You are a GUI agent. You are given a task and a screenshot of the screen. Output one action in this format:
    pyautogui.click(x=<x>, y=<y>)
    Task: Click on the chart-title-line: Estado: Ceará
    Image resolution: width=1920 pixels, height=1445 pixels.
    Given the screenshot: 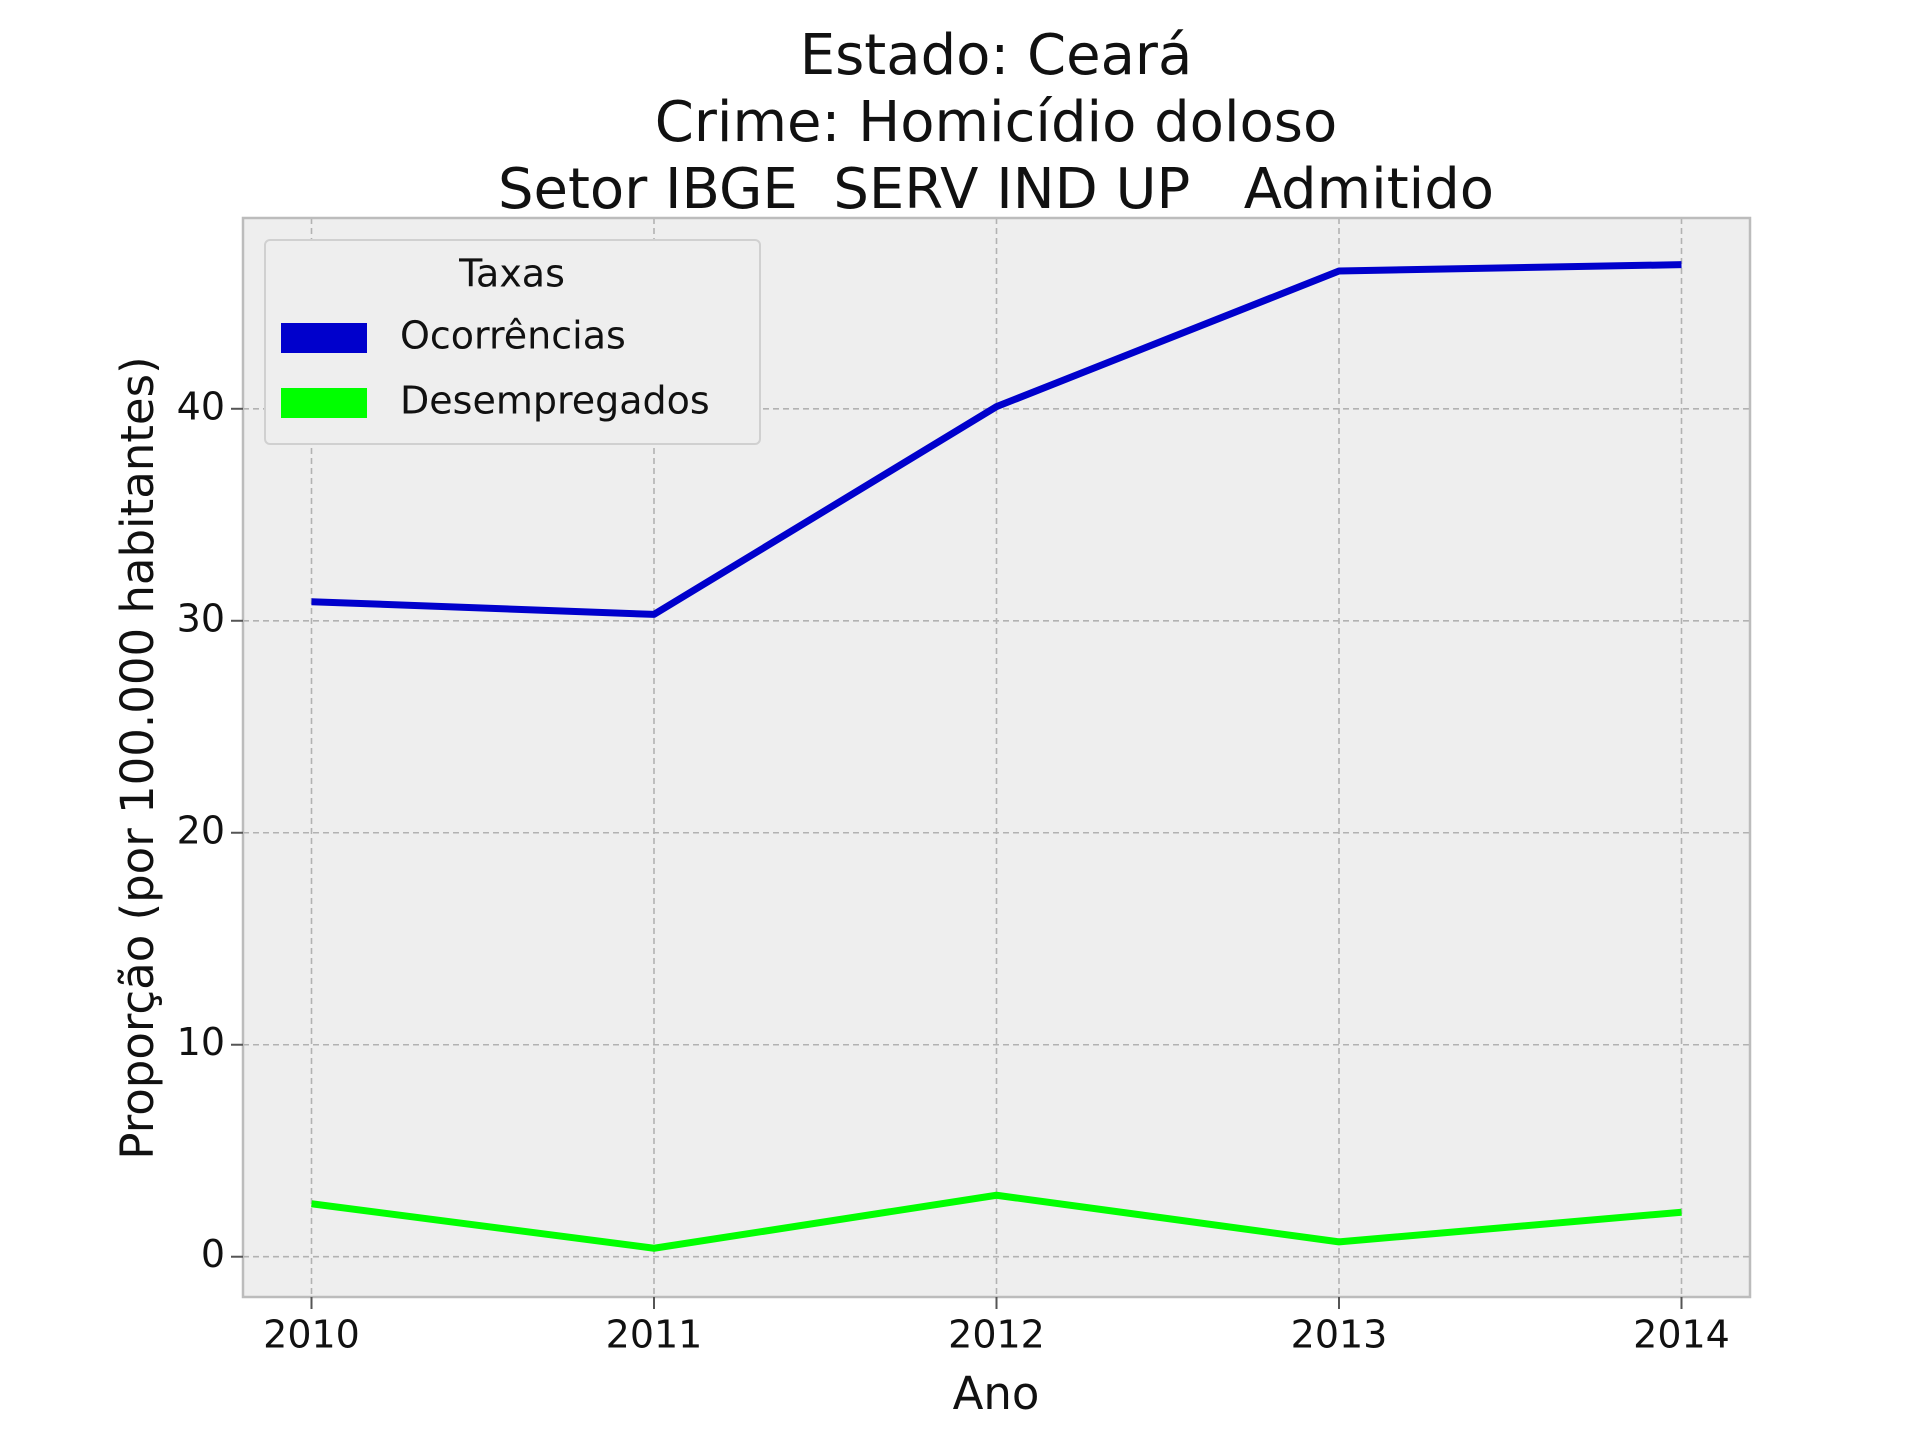 What is the action you would take?
    pyautogui.click(x=996, y=55)
    